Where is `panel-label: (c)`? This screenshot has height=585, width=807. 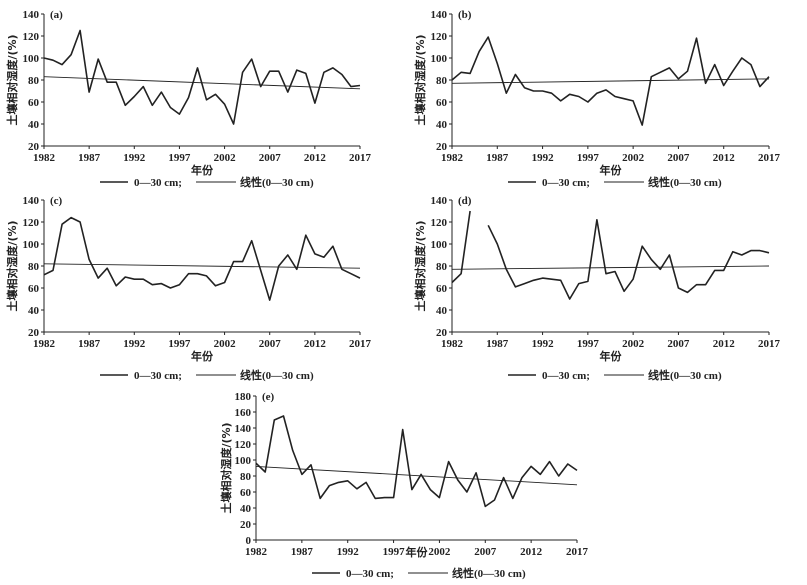
panel-label: (c) is located at coordinates (56, 201).